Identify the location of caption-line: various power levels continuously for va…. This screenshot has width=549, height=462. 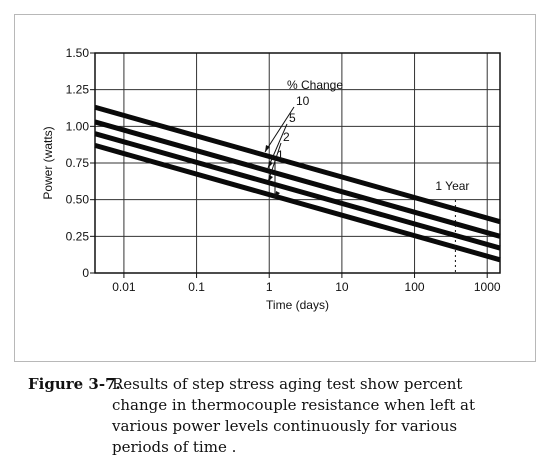
(285, 426).